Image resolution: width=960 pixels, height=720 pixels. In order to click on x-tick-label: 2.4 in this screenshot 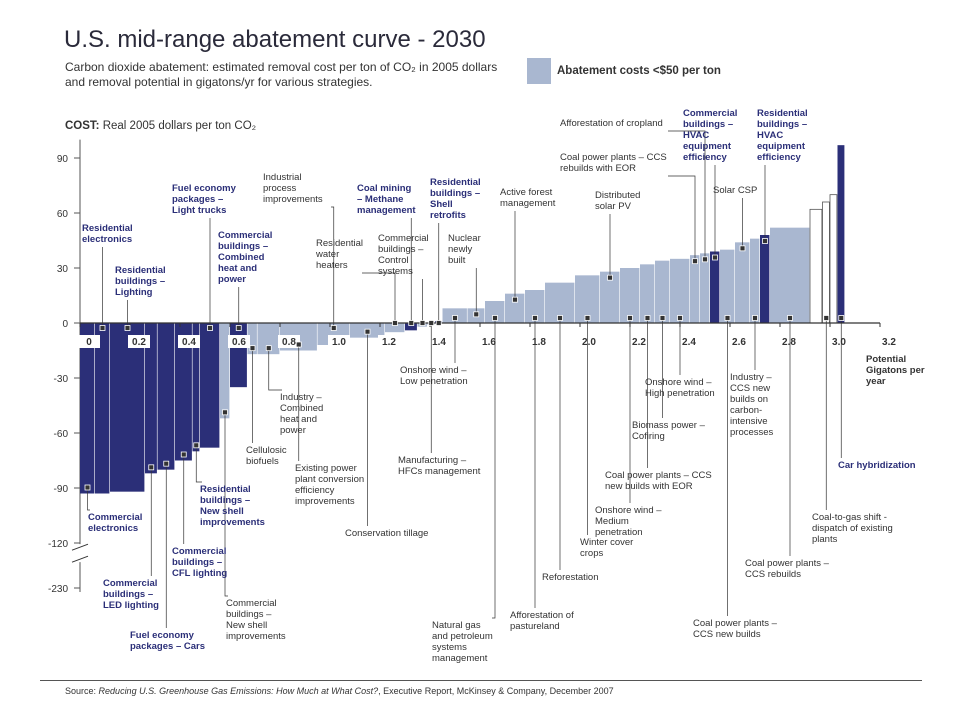, I will do `click(689, 342)`.